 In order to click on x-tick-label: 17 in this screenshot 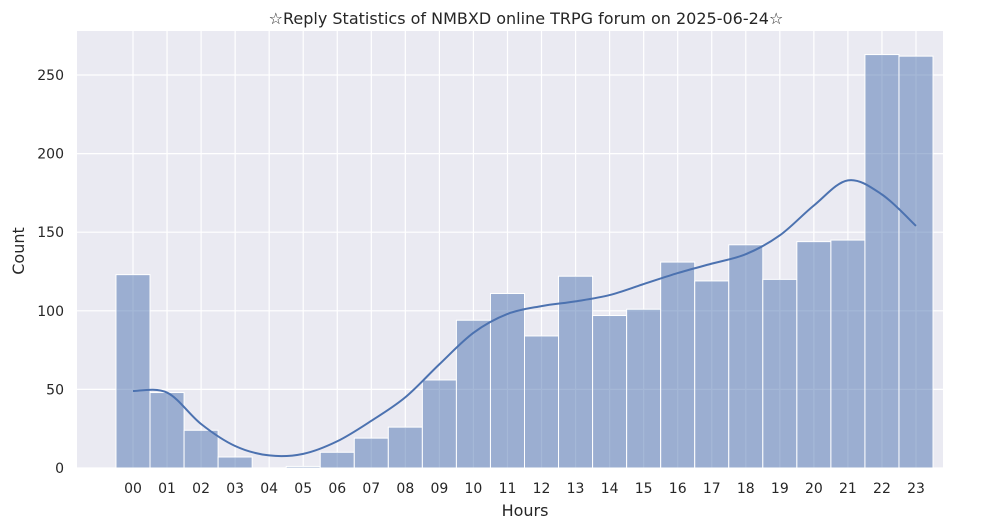, I will do `click(712, 489)`.